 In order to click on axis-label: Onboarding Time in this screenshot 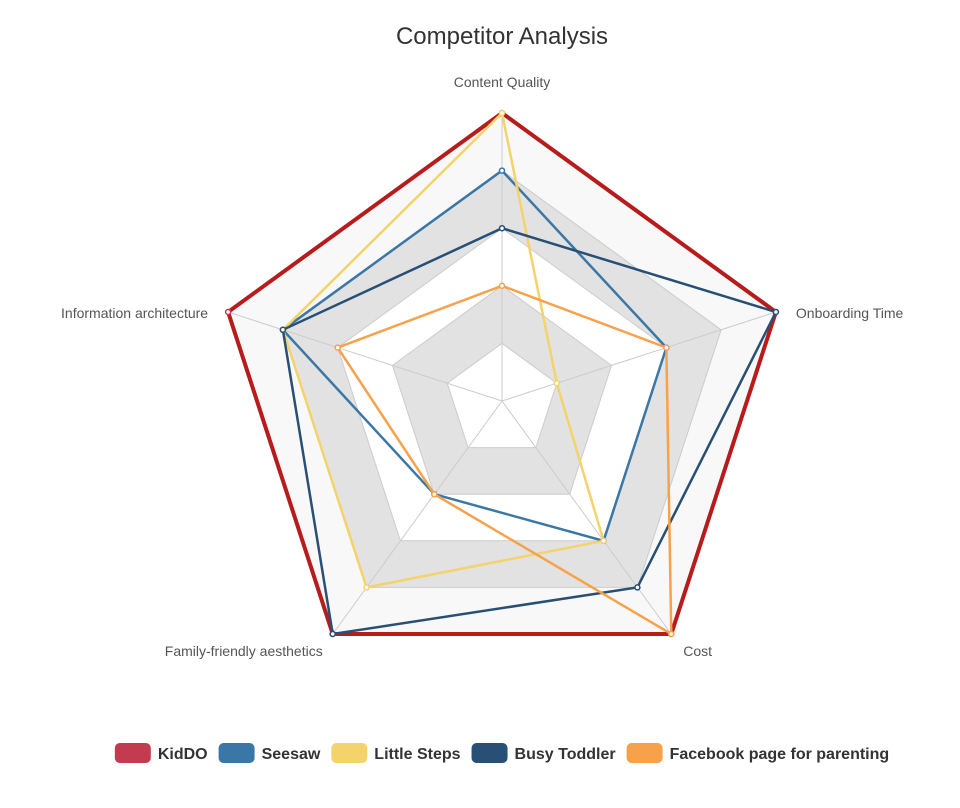, I will do `click(850, 313)`.